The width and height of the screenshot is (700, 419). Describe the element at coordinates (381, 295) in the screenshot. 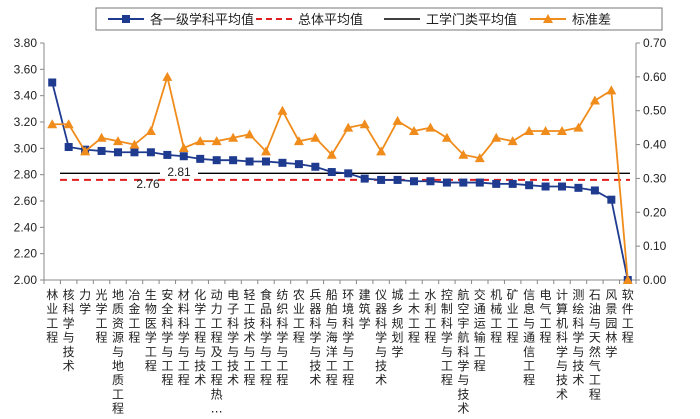

I see `x-category-char: 仪` at that location.